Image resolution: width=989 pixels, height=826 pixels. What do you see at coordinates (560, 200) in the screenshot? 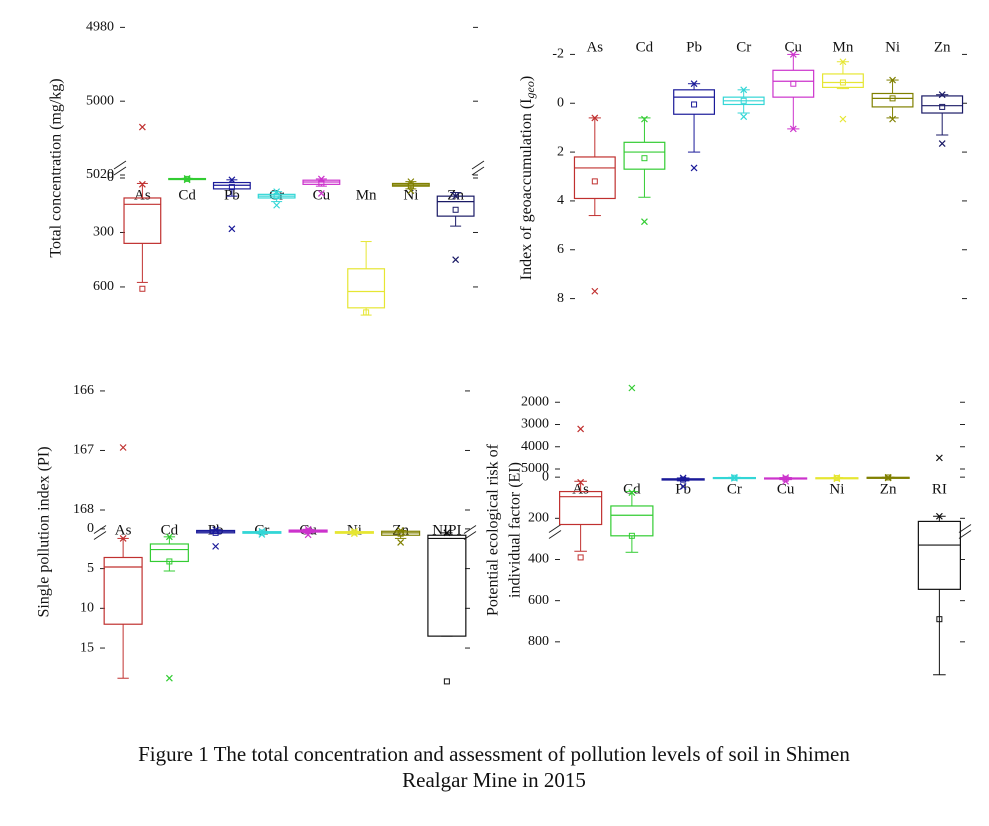
I see `y-tick-label: 4` at bounding box center [560, 200].